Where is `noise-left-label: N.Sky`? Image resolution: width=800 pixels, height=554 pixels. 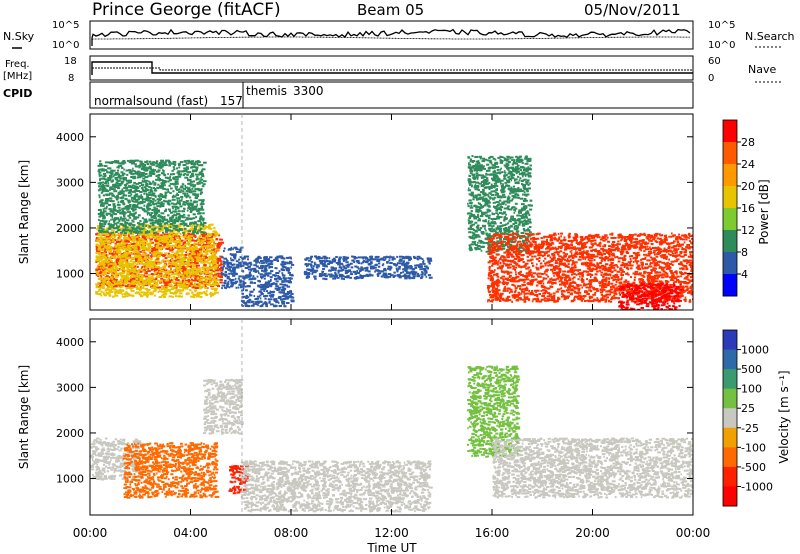 noise-left-label: N.Sky is located at coordinates (19, 36).